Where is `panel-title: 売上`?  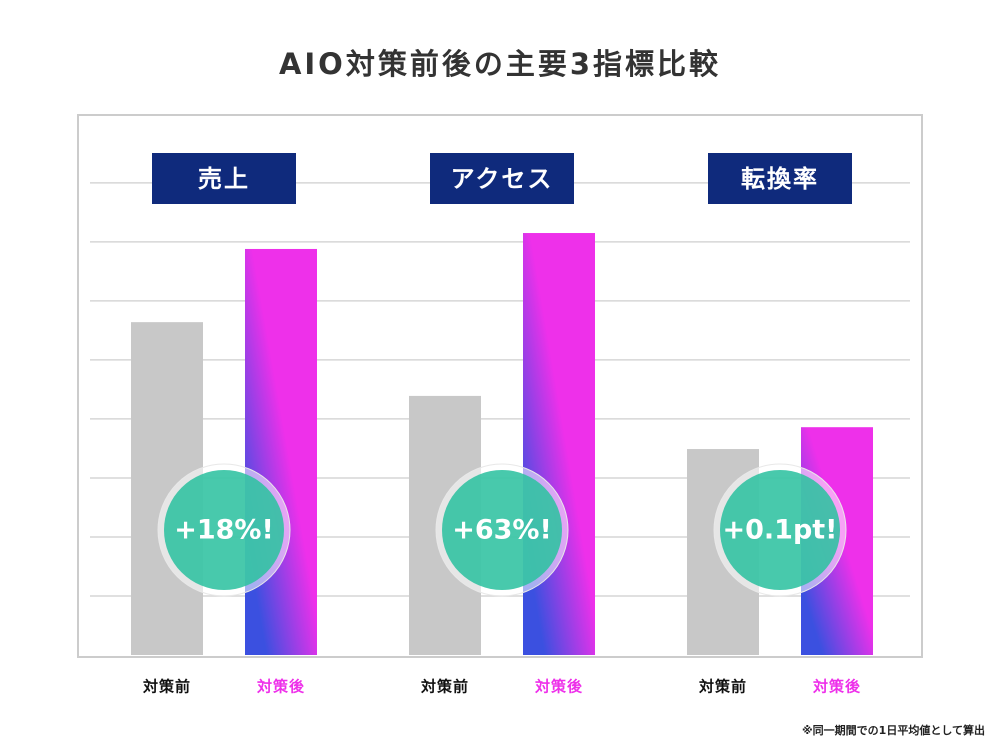 panel-title: 売上 is located at coordinates (224, 179).